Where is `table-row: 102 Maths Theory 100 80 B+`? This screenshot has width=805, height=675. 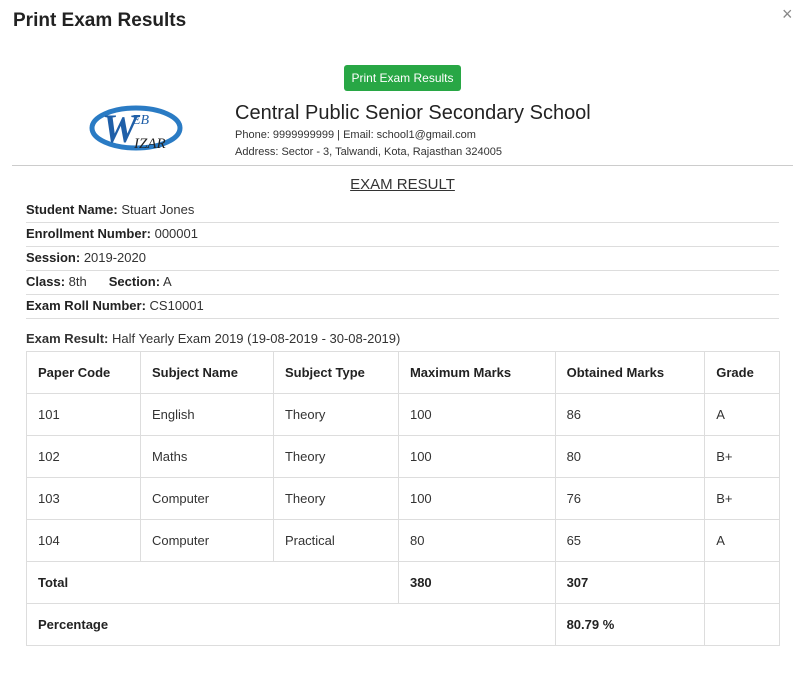 table-row: 102 Maths Theory 100 80 B+ is located at coordinates (403, 456).